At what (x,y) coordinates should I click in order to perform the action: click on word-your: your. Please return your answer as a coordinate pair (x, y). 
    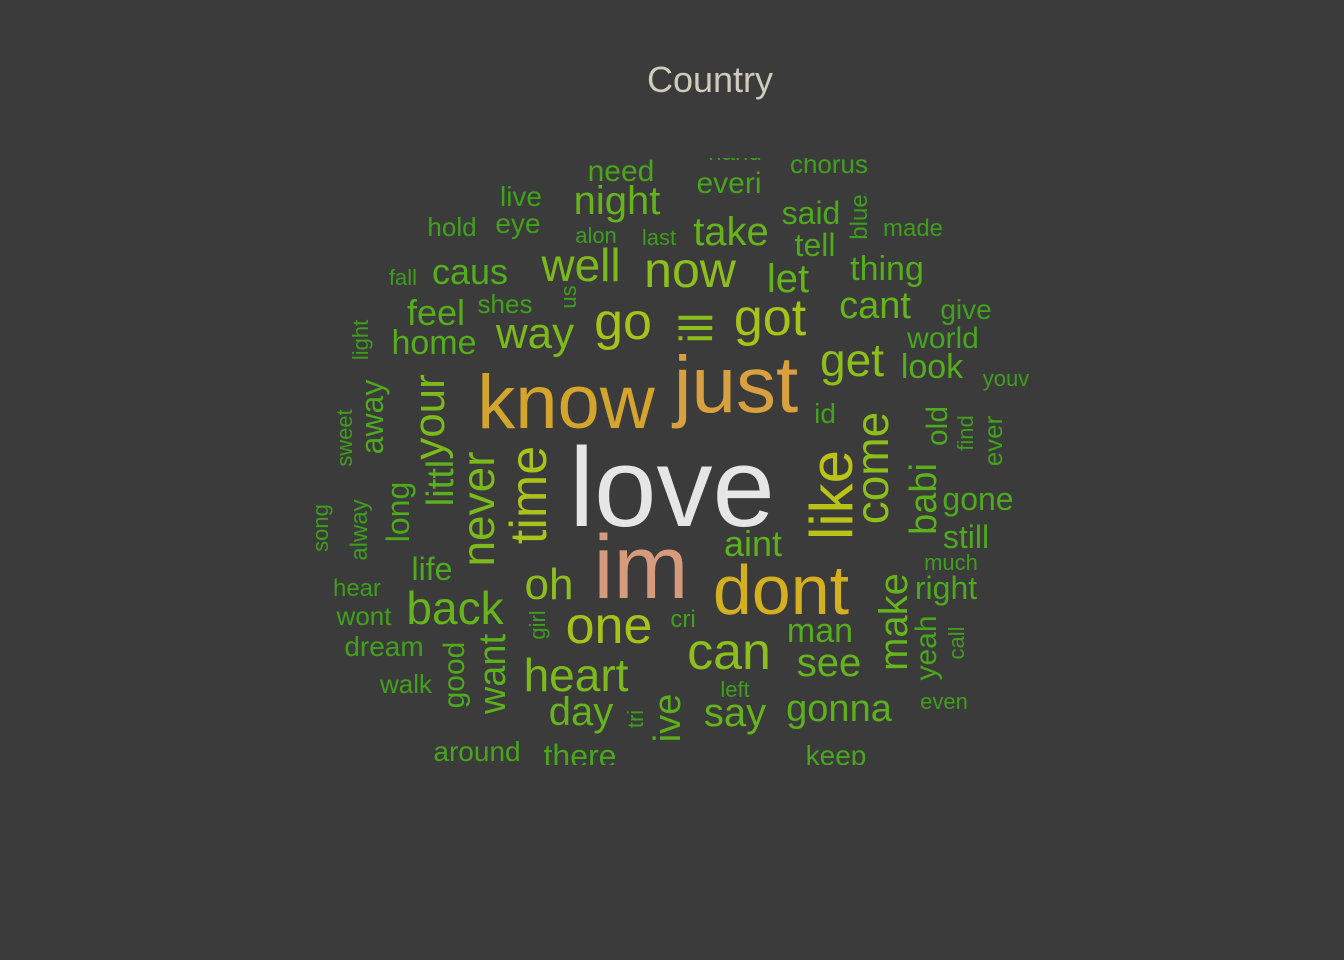
    Looking at the image, I should click on (429, 417).